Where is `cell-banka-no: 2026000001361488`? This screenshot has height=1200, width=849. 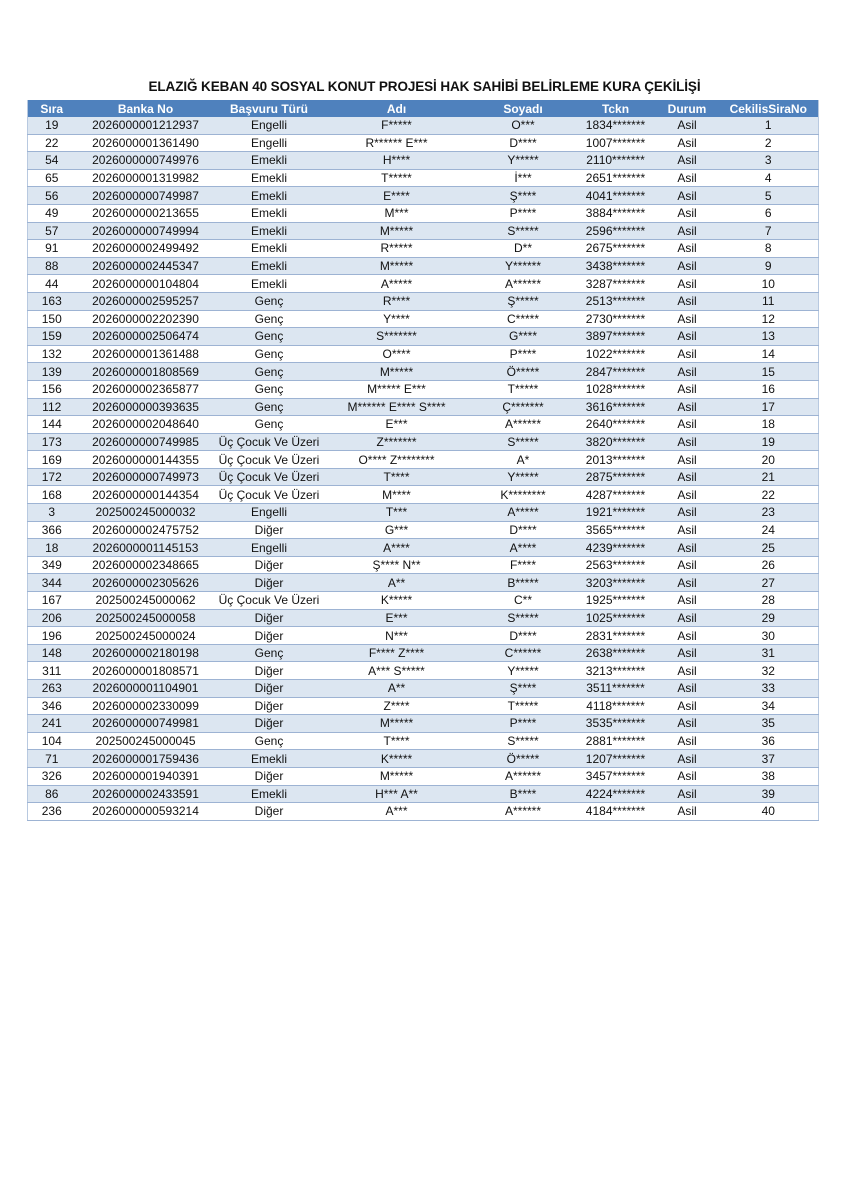
cell-banka-no: 2026000001361488 is located at coordinates (145, 354).